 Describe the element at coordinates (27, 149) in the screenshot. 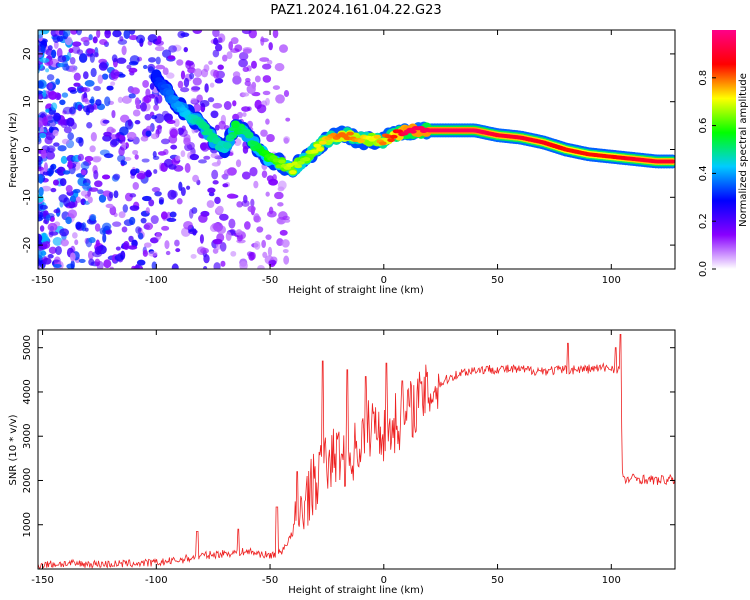

I see `y-tick-label: 0` at that location.